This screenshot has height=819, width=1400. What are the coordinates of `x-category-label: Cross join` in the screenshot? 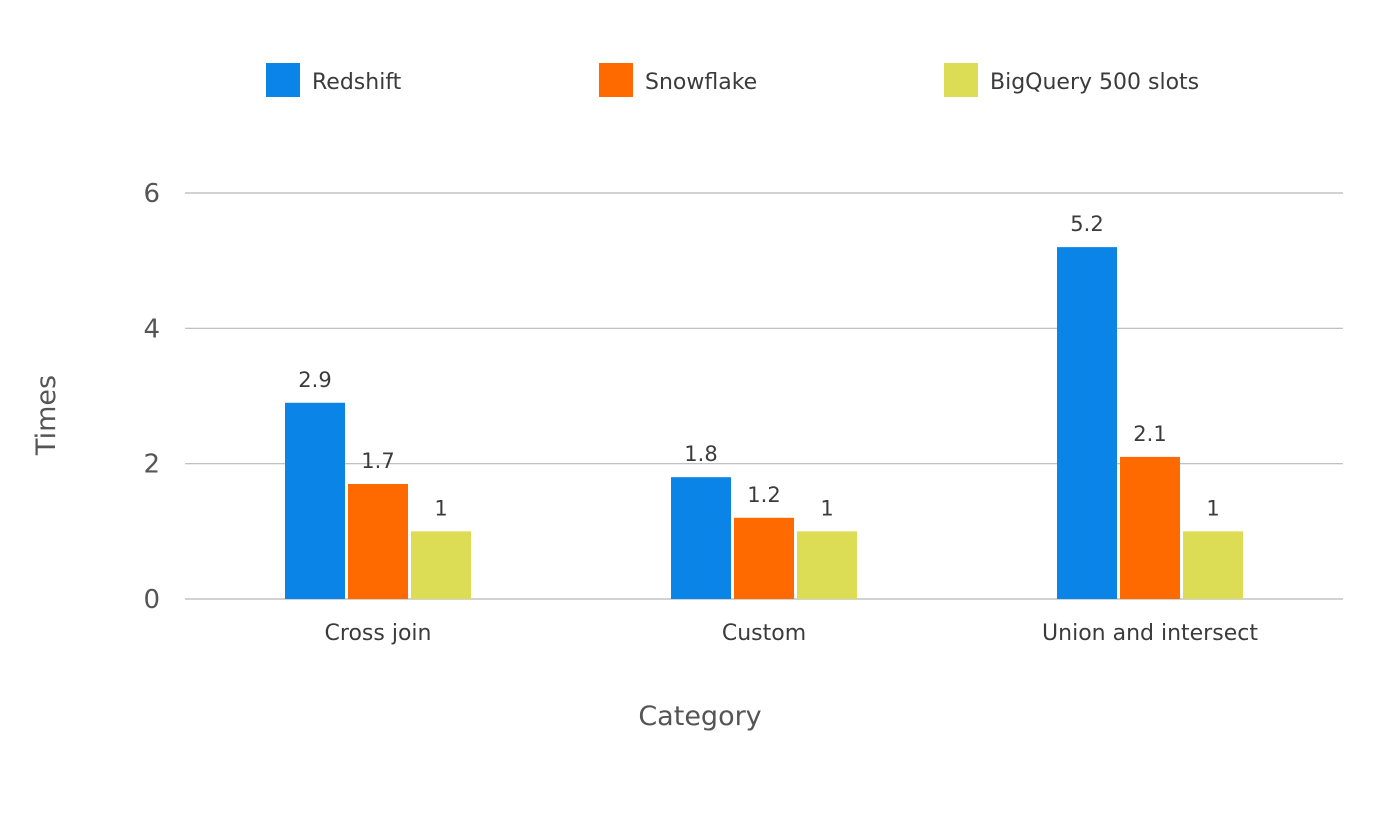 It's located at (378, 633).